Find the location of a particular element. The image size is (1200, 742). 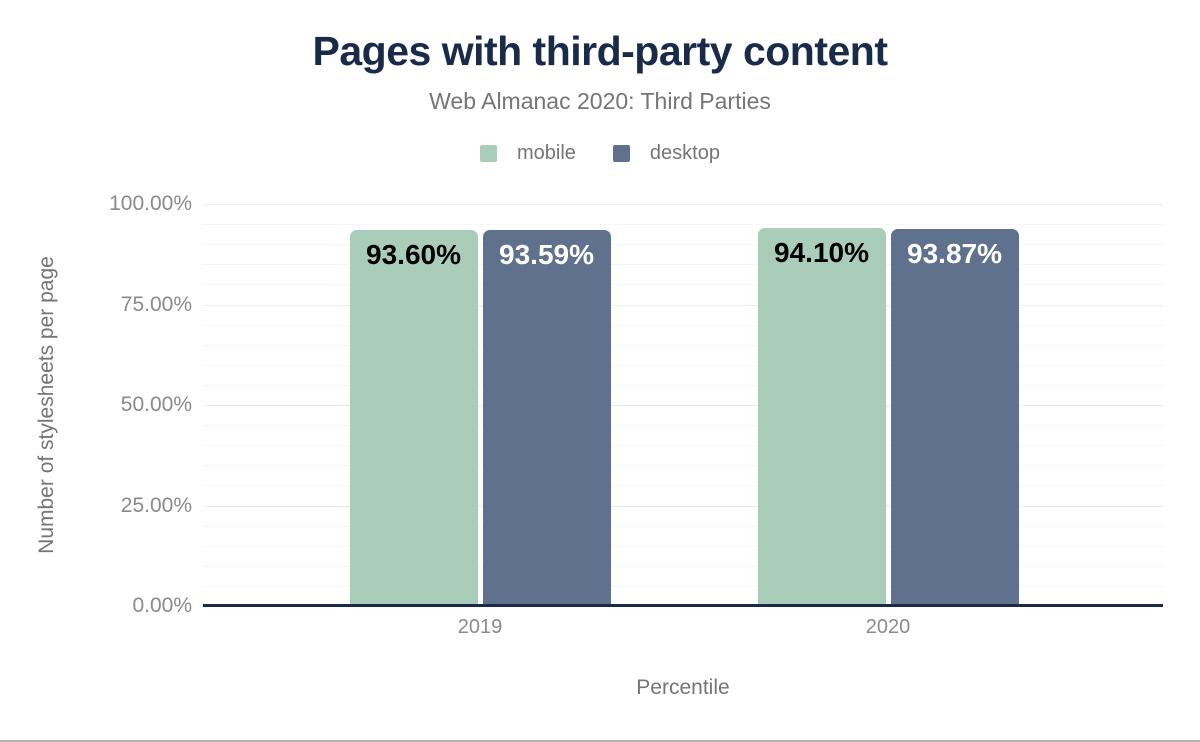

window-bottom-border is located at coordinates (600, 741).